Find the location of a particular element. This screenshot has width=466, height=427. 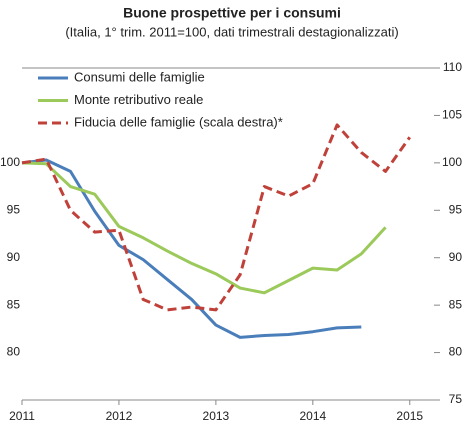

x-tick-label: 2015 is located at coordinates (409, 416).